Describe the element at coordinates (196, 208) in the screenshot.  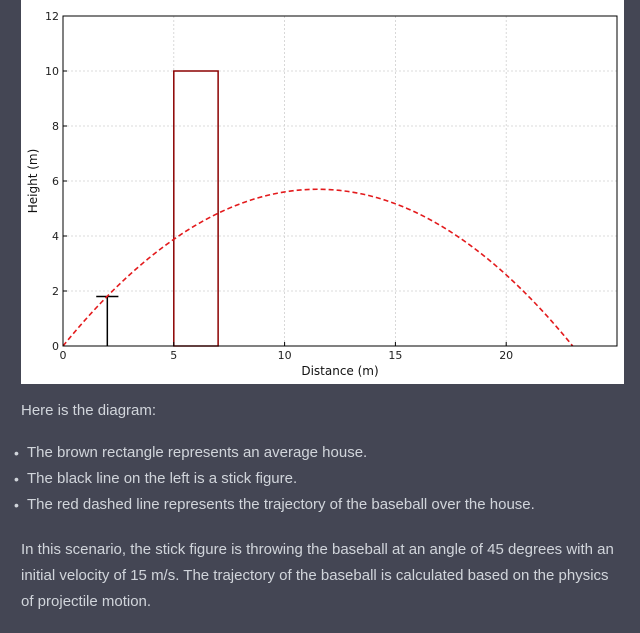
I see `house-rectangle` at that location.